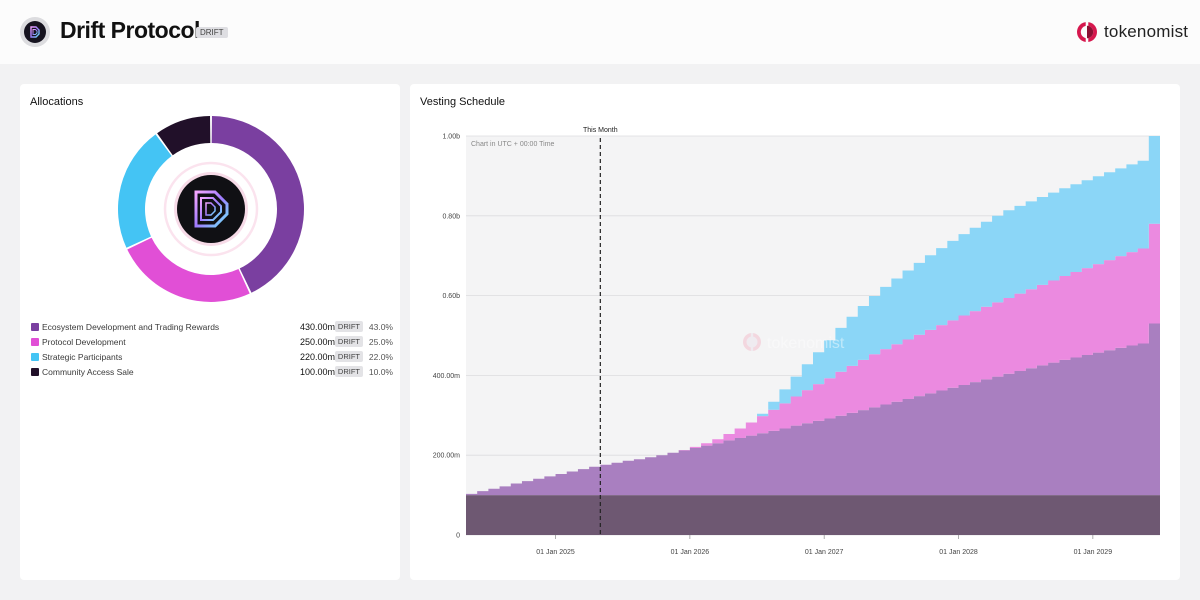 The width and height of the screenshot is (1200, 600). What do you see at coordinates (451, 216) in the screenshot?
I see `y-tick-label: 0.80b` at bounding box center [451, 216].